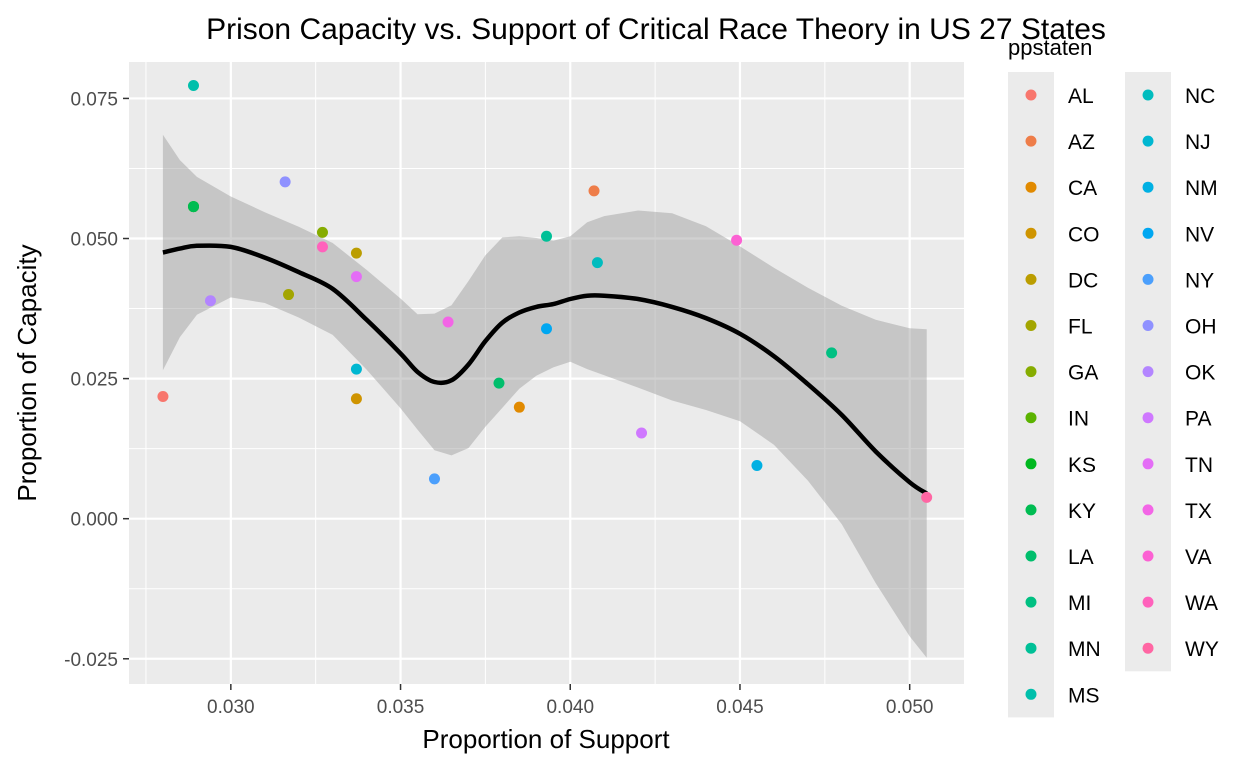 This screenshot has width=1248, height=768. I want to click on legend-key-ks, so click(1031, 464).